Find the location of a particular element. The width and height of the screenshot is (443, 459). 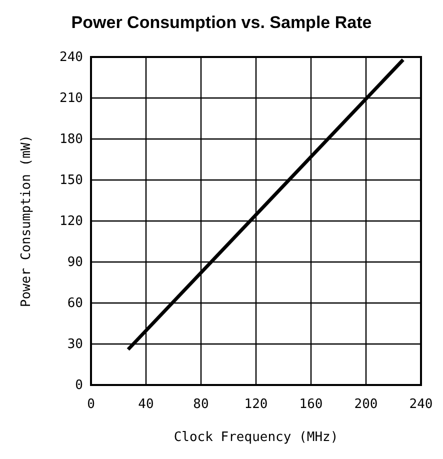

x-tick-label: 200 is located at coordinates (366, 404).